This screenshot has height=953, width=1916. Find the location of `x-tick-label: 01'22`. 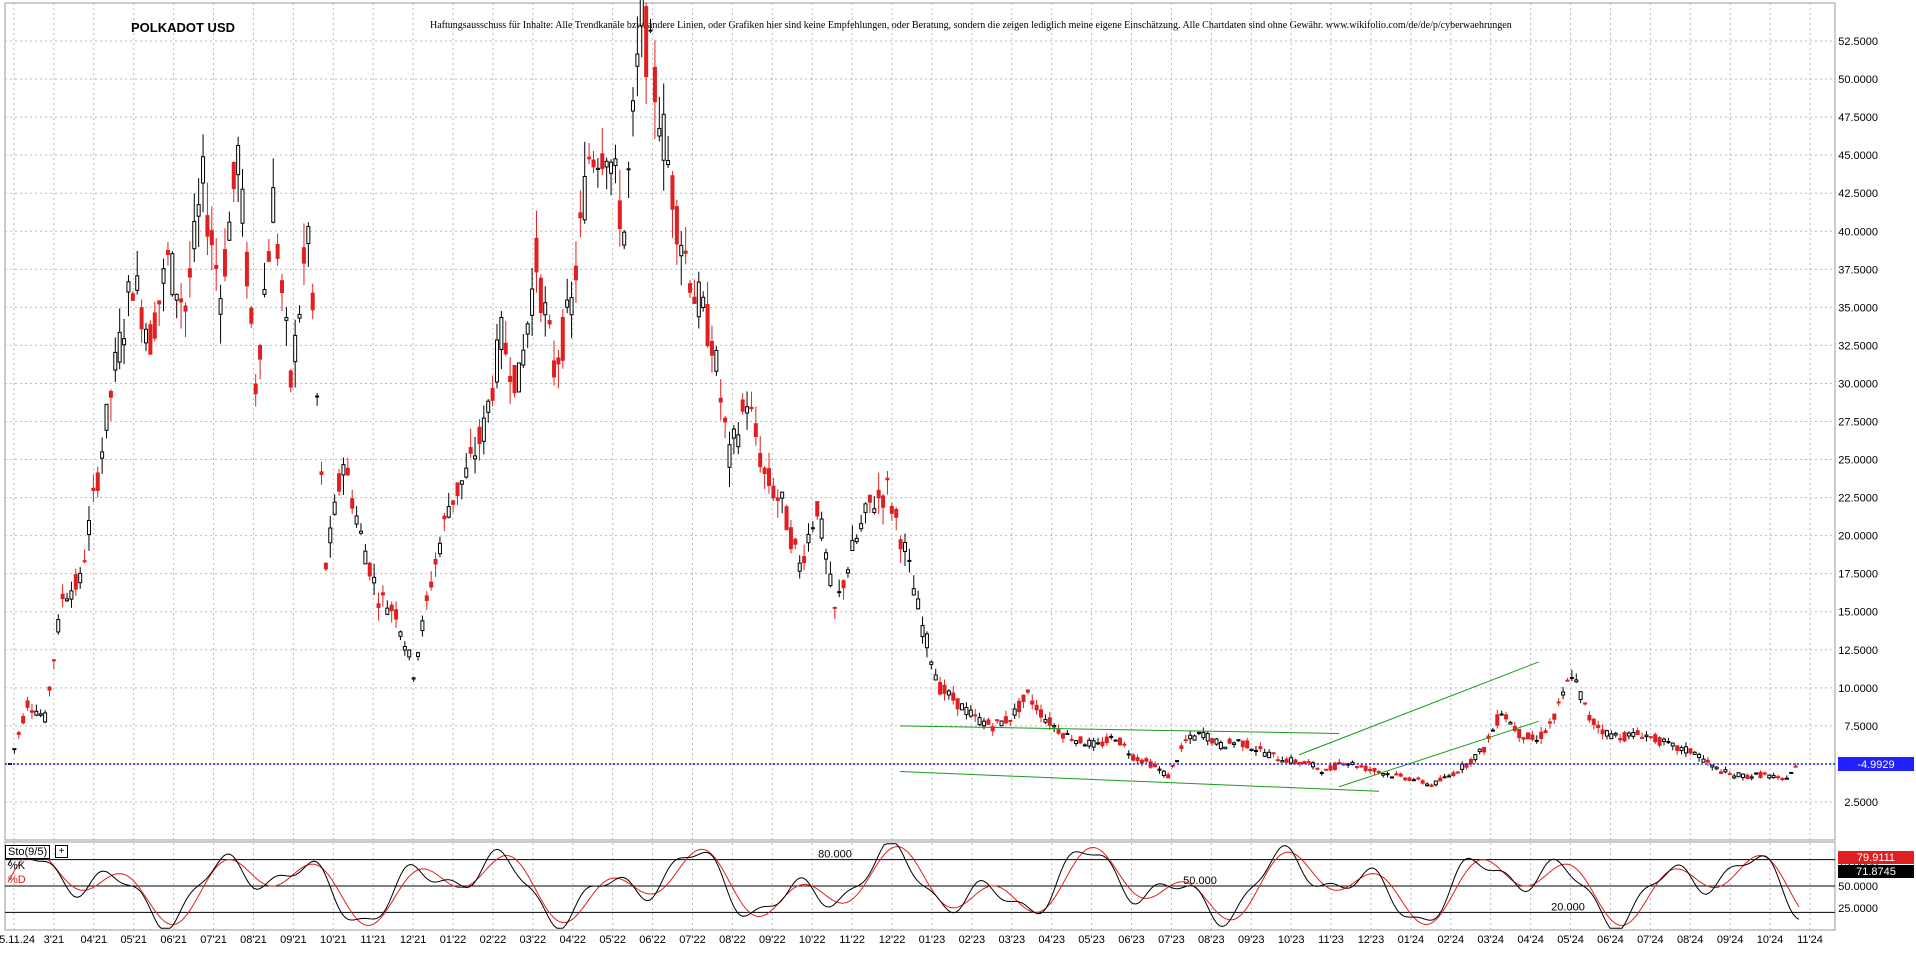

x-tick-label: 01'22 is located at coordinates (453, 940).